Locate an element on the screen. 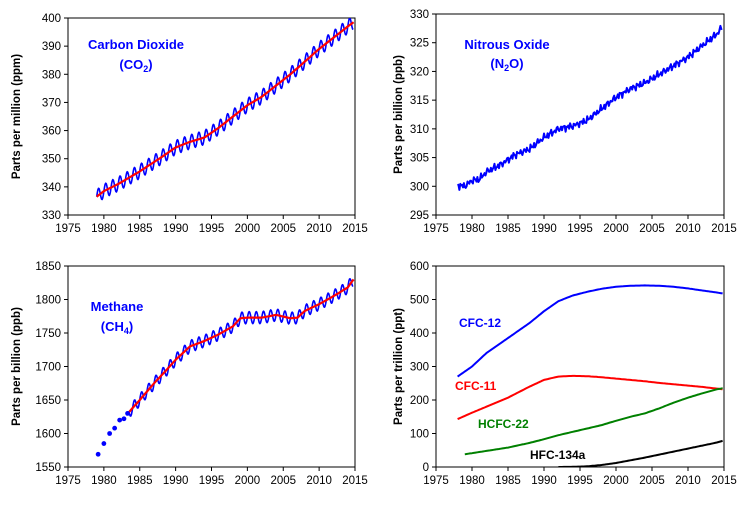  series-line-hfc-134a is located at coordinates (641, 453).